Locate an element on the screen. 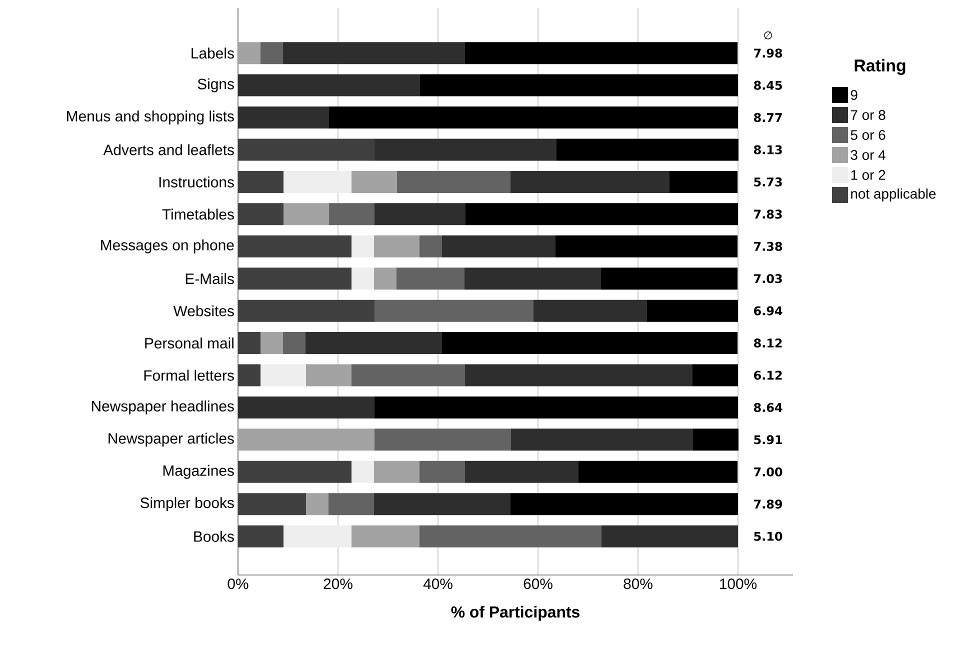 The width and height of the screenshot is (959, 652). y-tick-label: Labels is located at coordinates (213, 53).